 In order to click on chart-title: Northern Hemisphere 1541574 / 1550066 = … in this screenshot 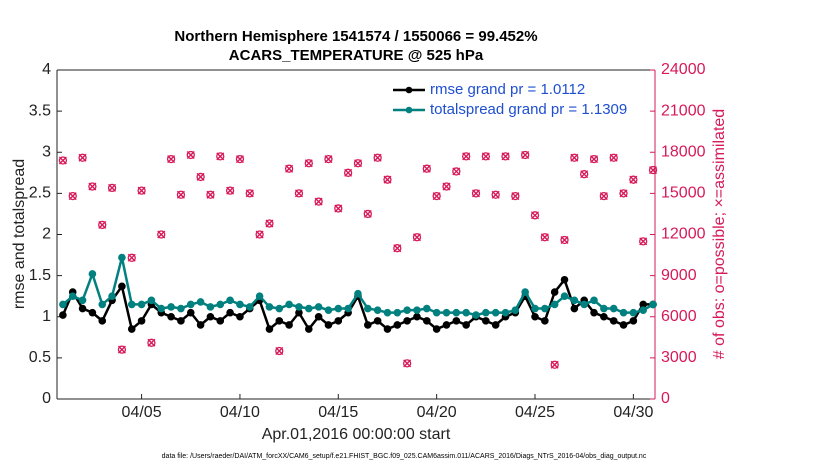, I will do `click(355, 36)`.